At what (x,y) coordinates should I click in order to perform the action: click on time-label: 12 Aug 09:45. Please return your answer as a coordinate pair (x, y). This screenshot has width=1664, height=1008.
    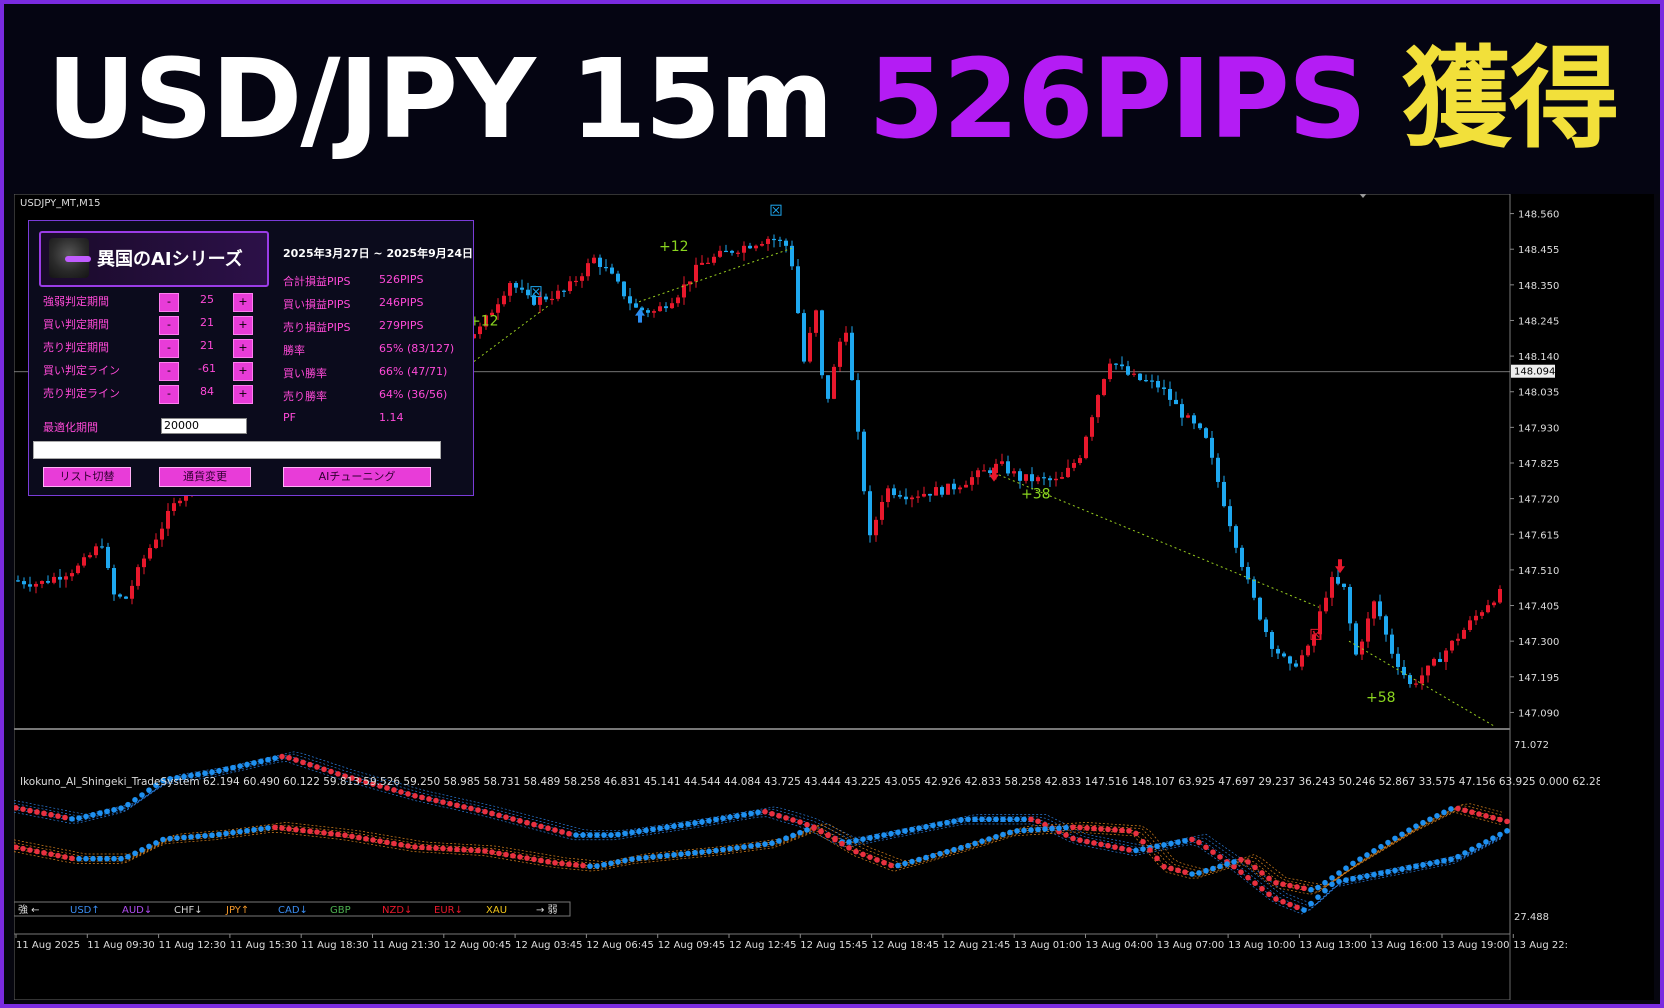
    Looking at the image, I should click on (691, 945).